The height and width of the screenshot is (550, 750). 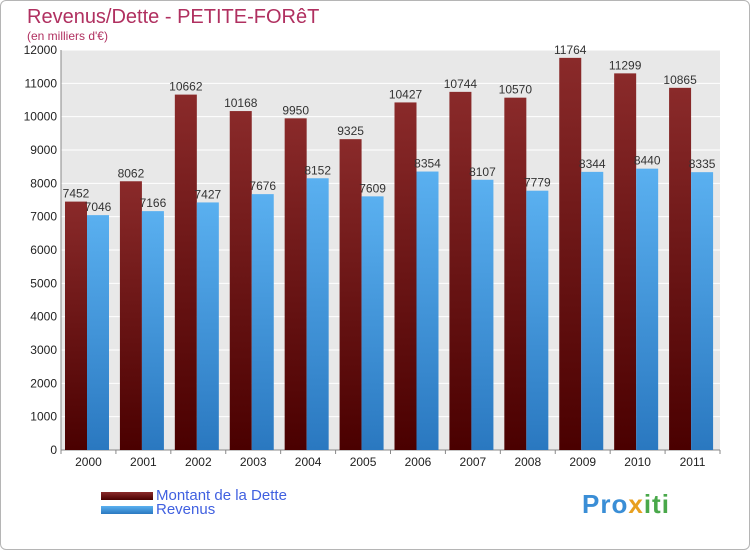 I want to click on legend-swatch-revenue, so click(x=127, y=509).